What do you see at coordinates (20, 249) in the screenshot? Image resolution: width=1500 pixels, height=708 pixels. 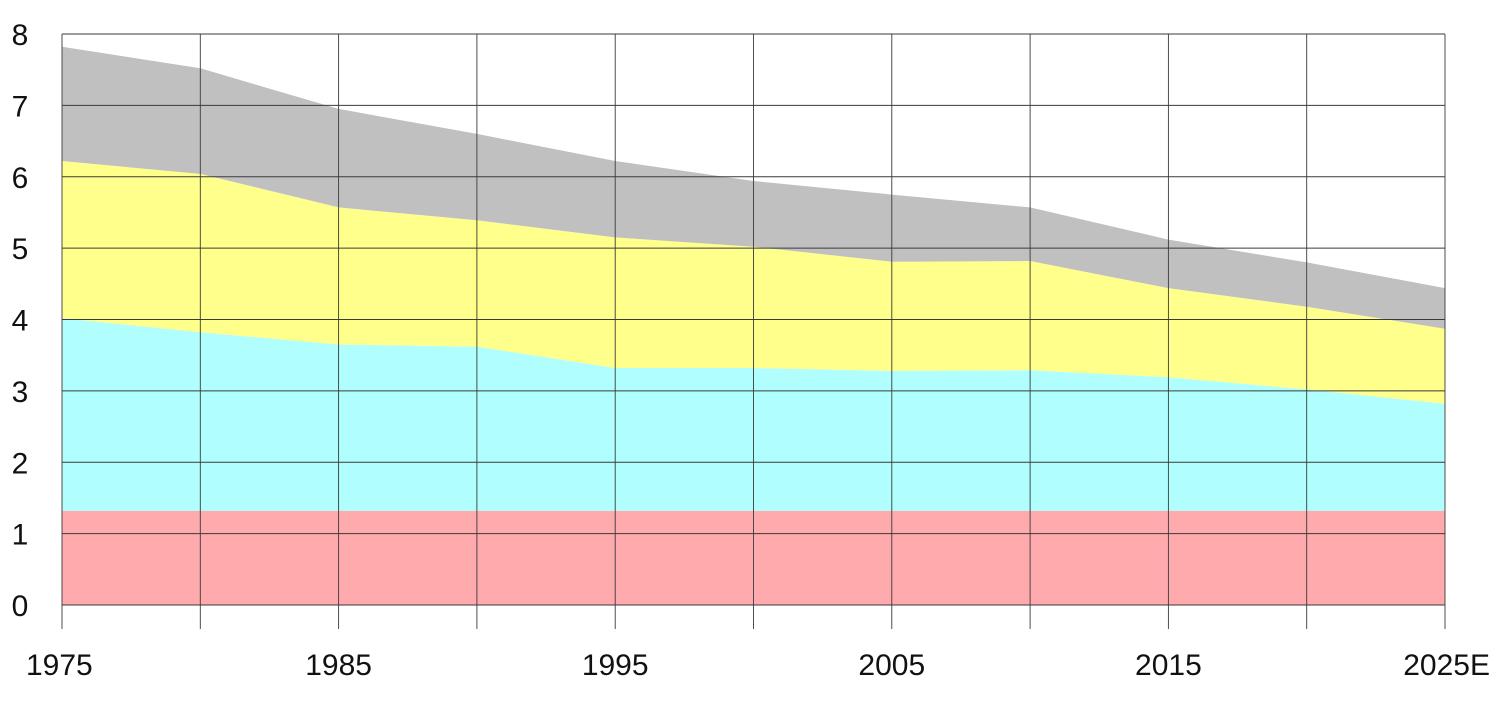 I see `y-tick-label: 5` at bounding box center [20, 249].